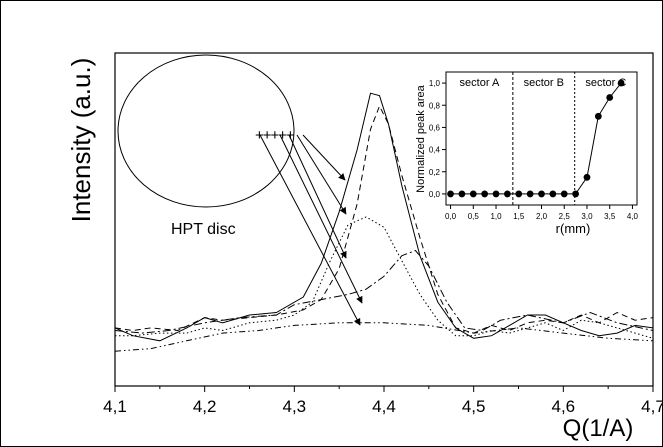 The height and width of the screenshot is (447, 663). I want to click on sector-label: sector B, so click(544, 83).